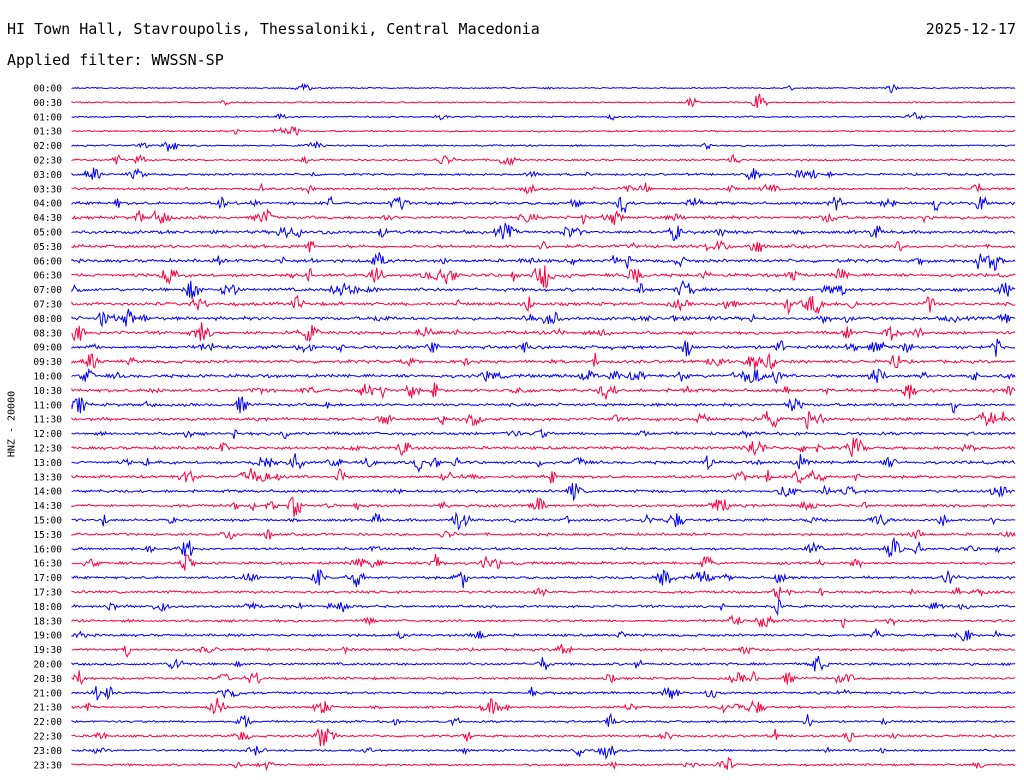 This screenshot has width=1024, height=780. I want to click on row-time-label: 19:00, so click(47, 636).